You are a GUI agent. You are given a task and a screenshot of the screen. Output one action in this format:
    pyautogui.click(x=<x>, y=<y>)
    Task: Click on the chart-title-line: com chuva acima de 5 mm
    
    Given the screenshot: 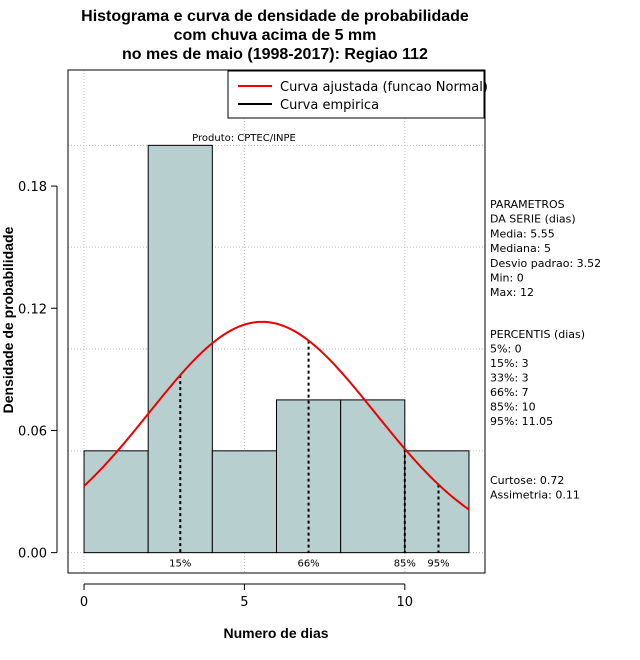 What is the action you would take?
    pyautogui.click(x=275, y=35)
    